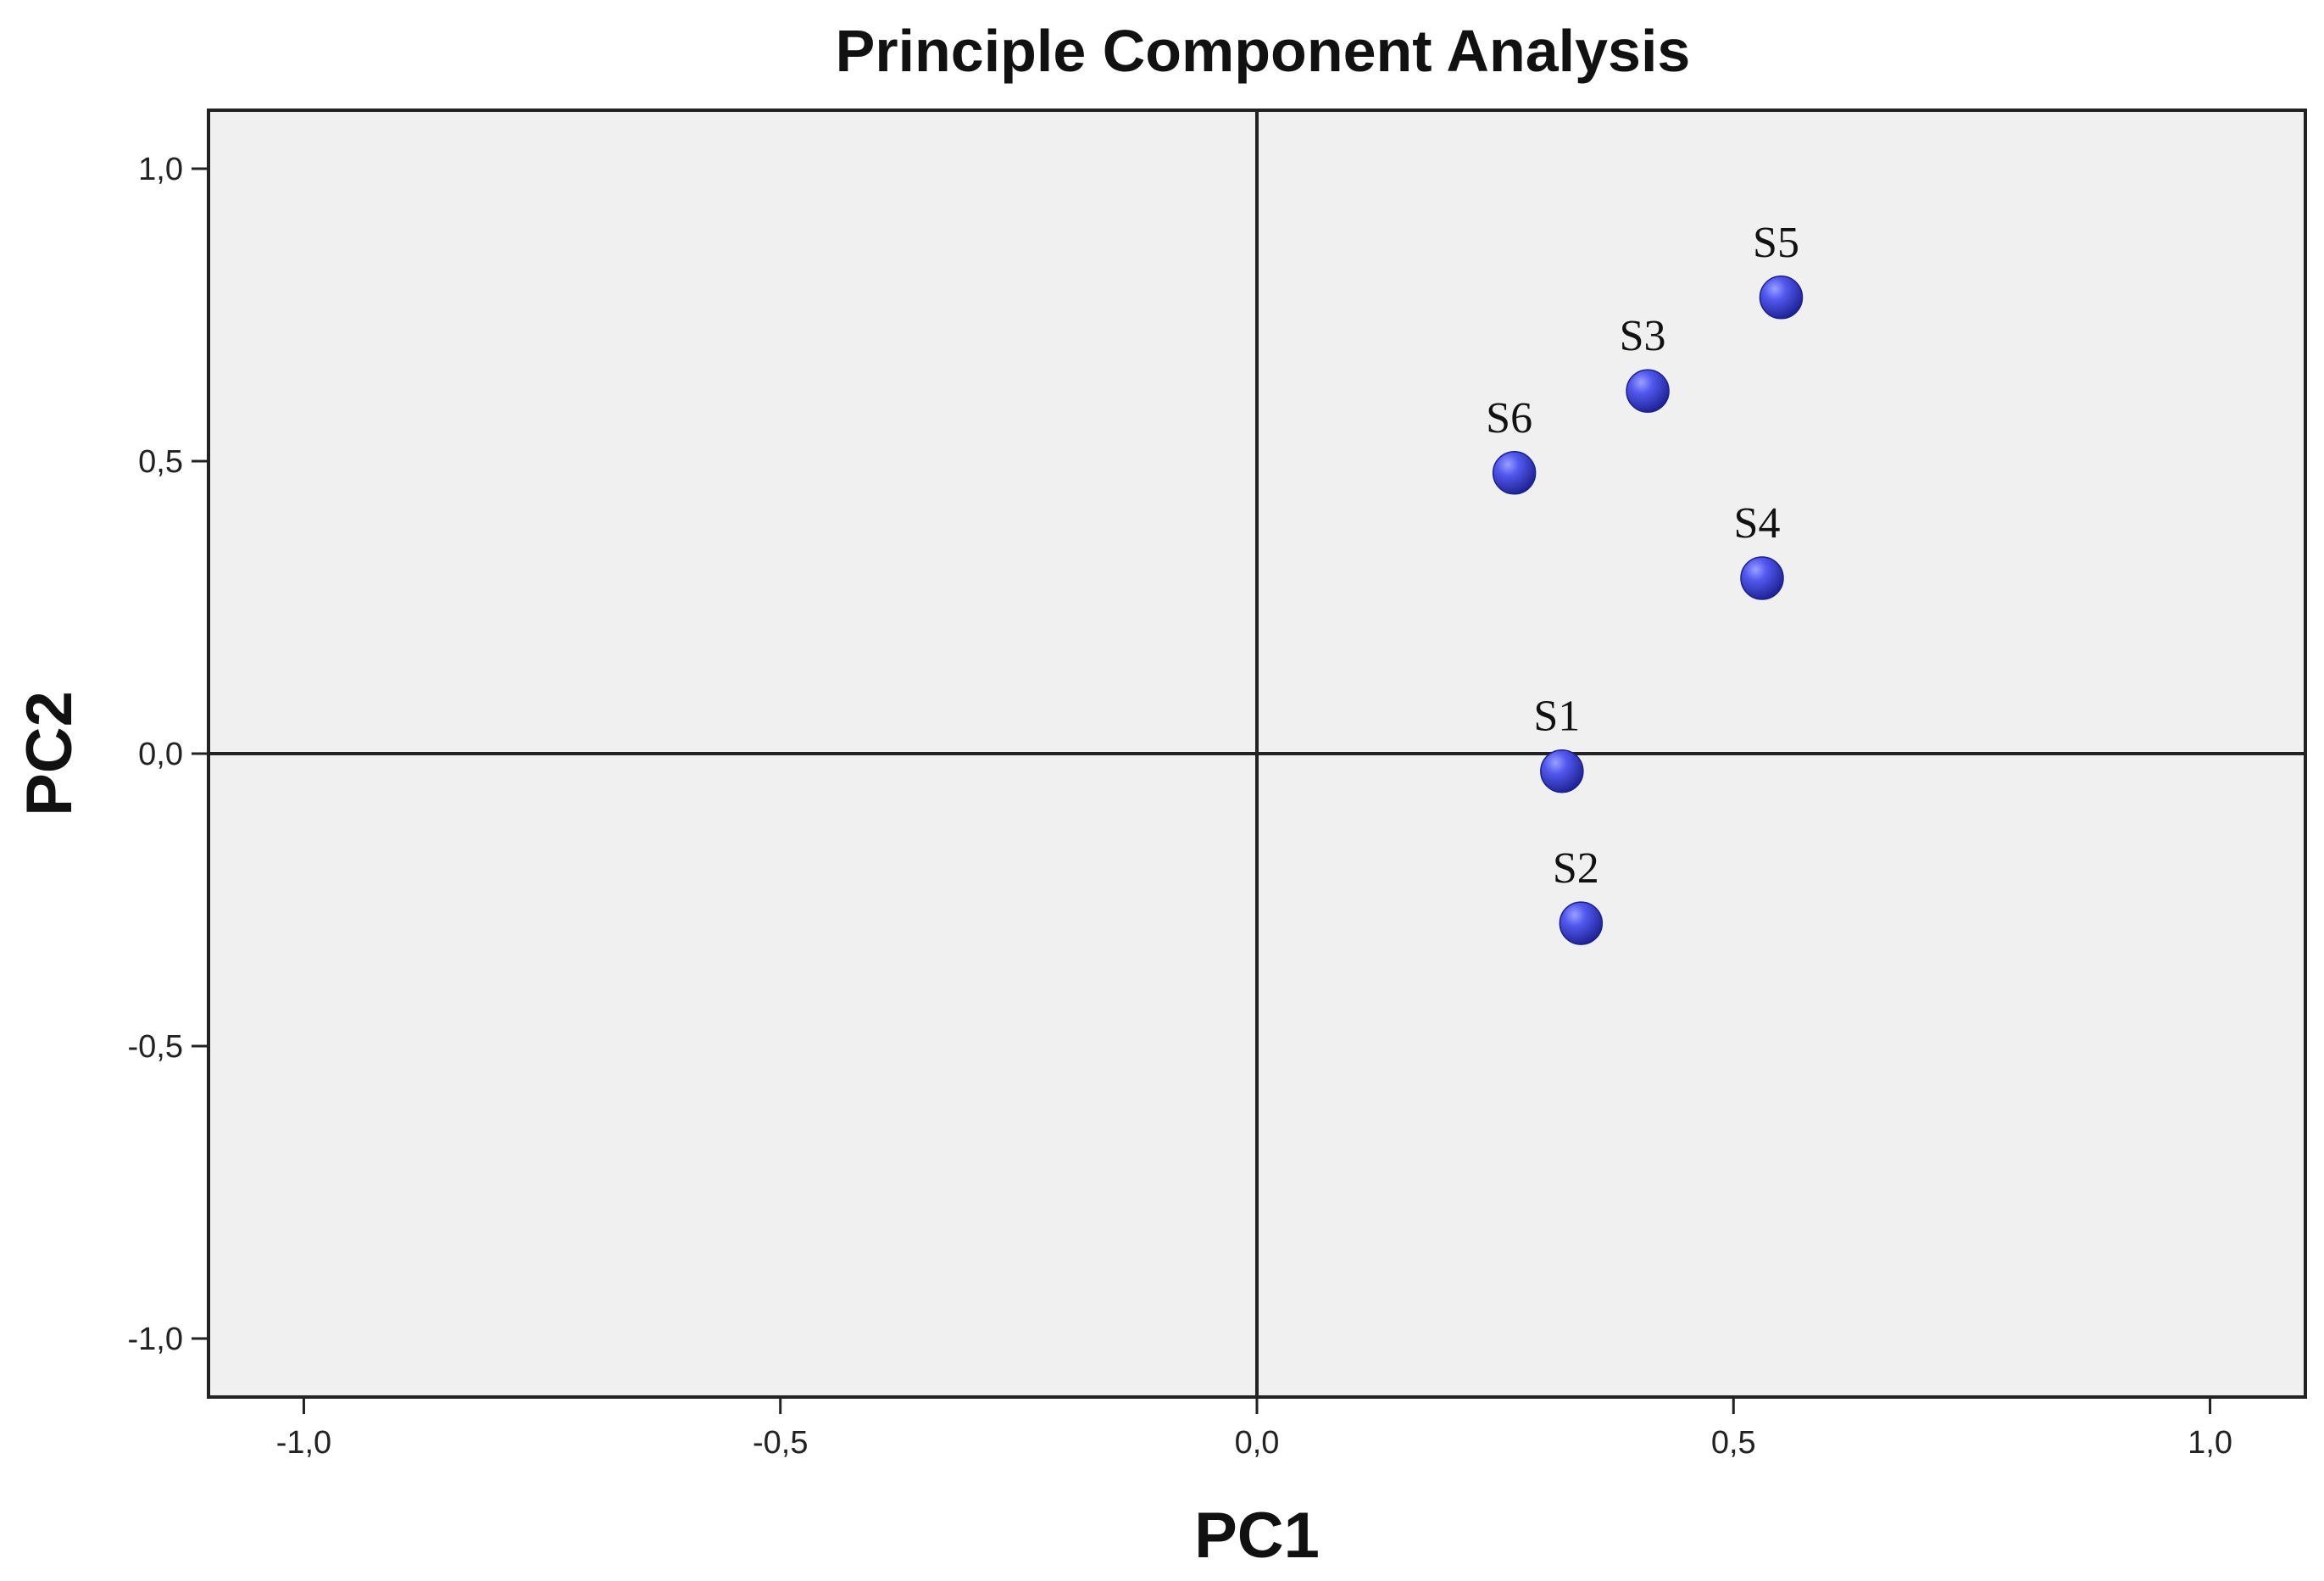 This screenshot has width=2324, height=1581. What do you see at coordinates (1776, 243) in the screenshot?
I see `point-label-s5: S5` at bounding box center [1776, 243].